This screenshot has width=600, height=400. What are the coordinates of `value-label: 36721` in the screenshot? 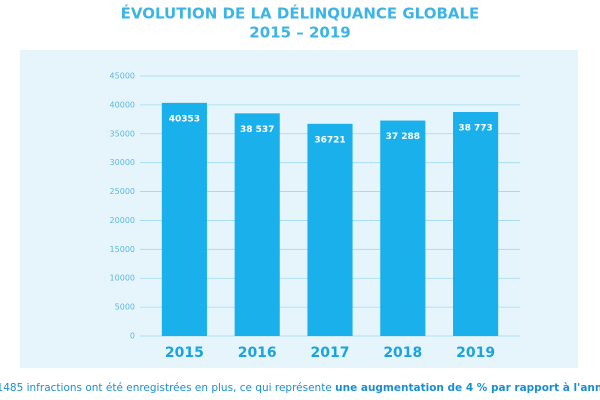 It's located at (329, 140).